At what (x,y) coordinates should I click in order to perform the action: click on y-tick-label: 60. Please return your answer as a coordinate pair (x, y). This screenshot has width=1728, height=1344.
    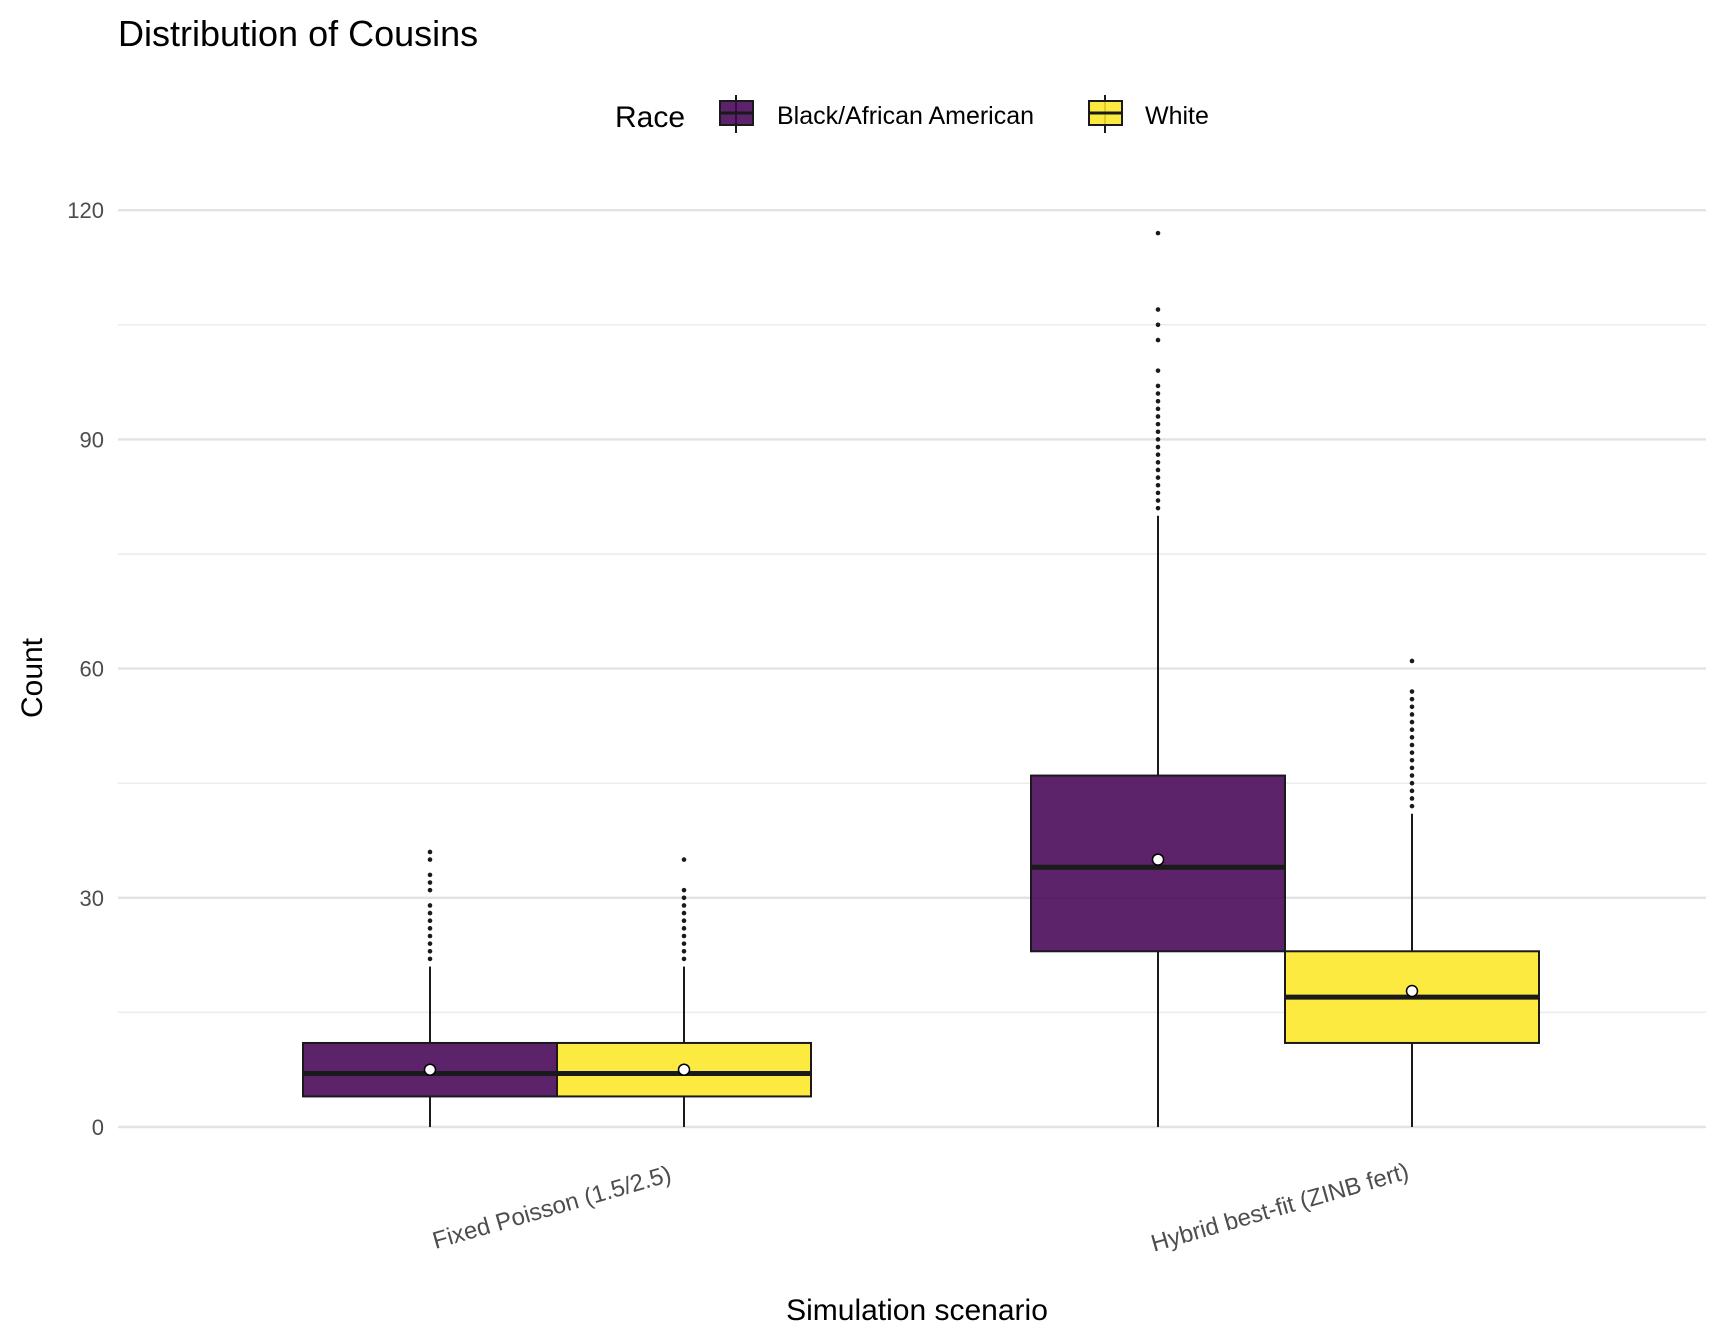
    Looking at the image, I should click on (92, 669).